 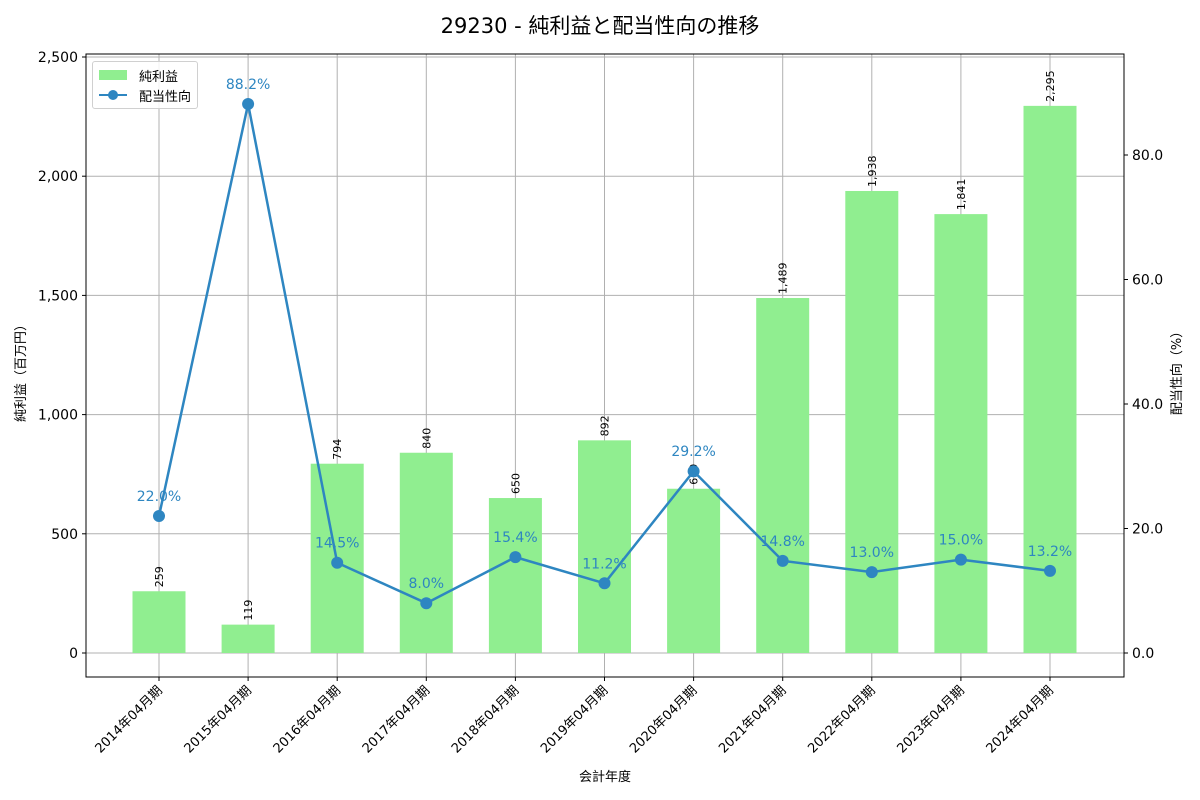 What do you see at coordinates (337, 544) in the screenshot?
I see `payout-value-label: 14.5%` at bounding box center [337, 544].